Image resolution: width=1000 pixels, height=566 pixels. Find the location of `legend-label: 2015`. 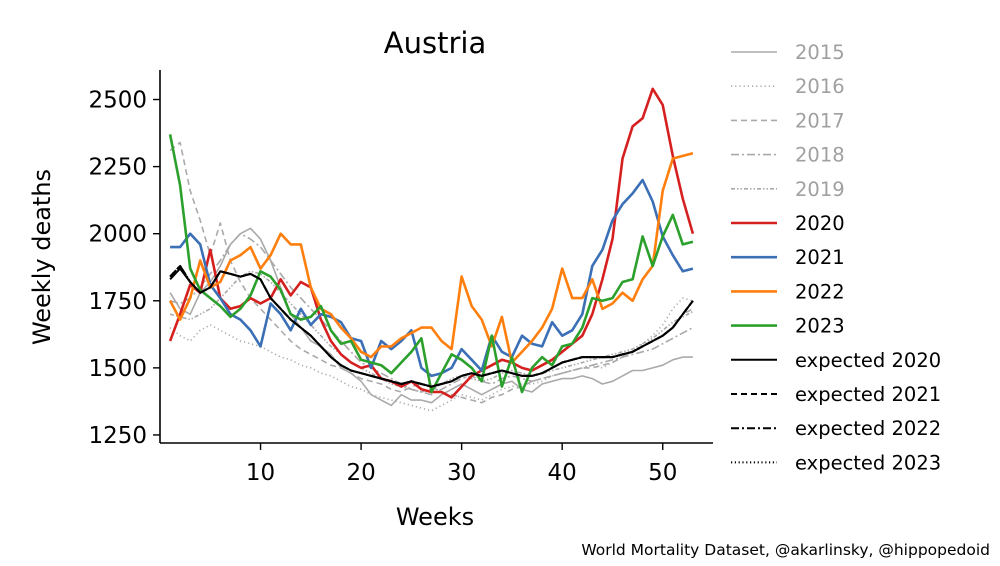

legend-label: 2015 is located at coordinates (820, 52).